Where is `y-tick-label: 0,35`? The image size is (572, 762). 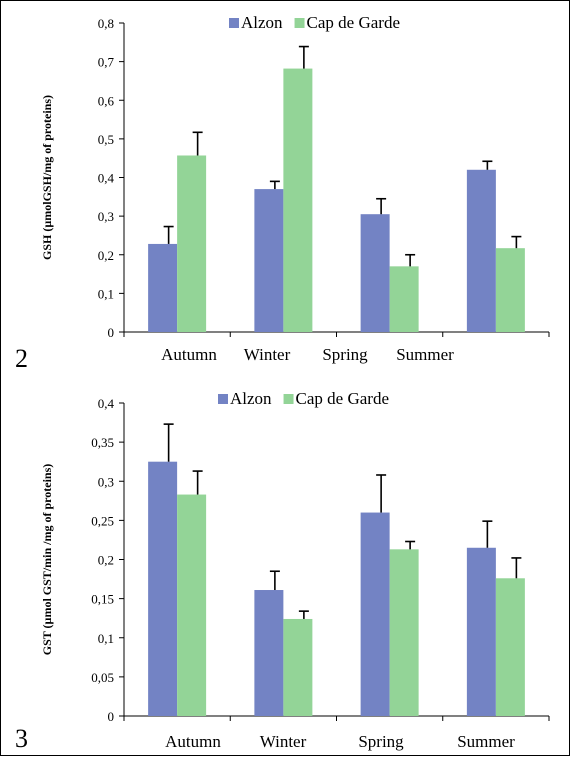 y-tick-label: 0,35 is located at coordinates (102, 442).